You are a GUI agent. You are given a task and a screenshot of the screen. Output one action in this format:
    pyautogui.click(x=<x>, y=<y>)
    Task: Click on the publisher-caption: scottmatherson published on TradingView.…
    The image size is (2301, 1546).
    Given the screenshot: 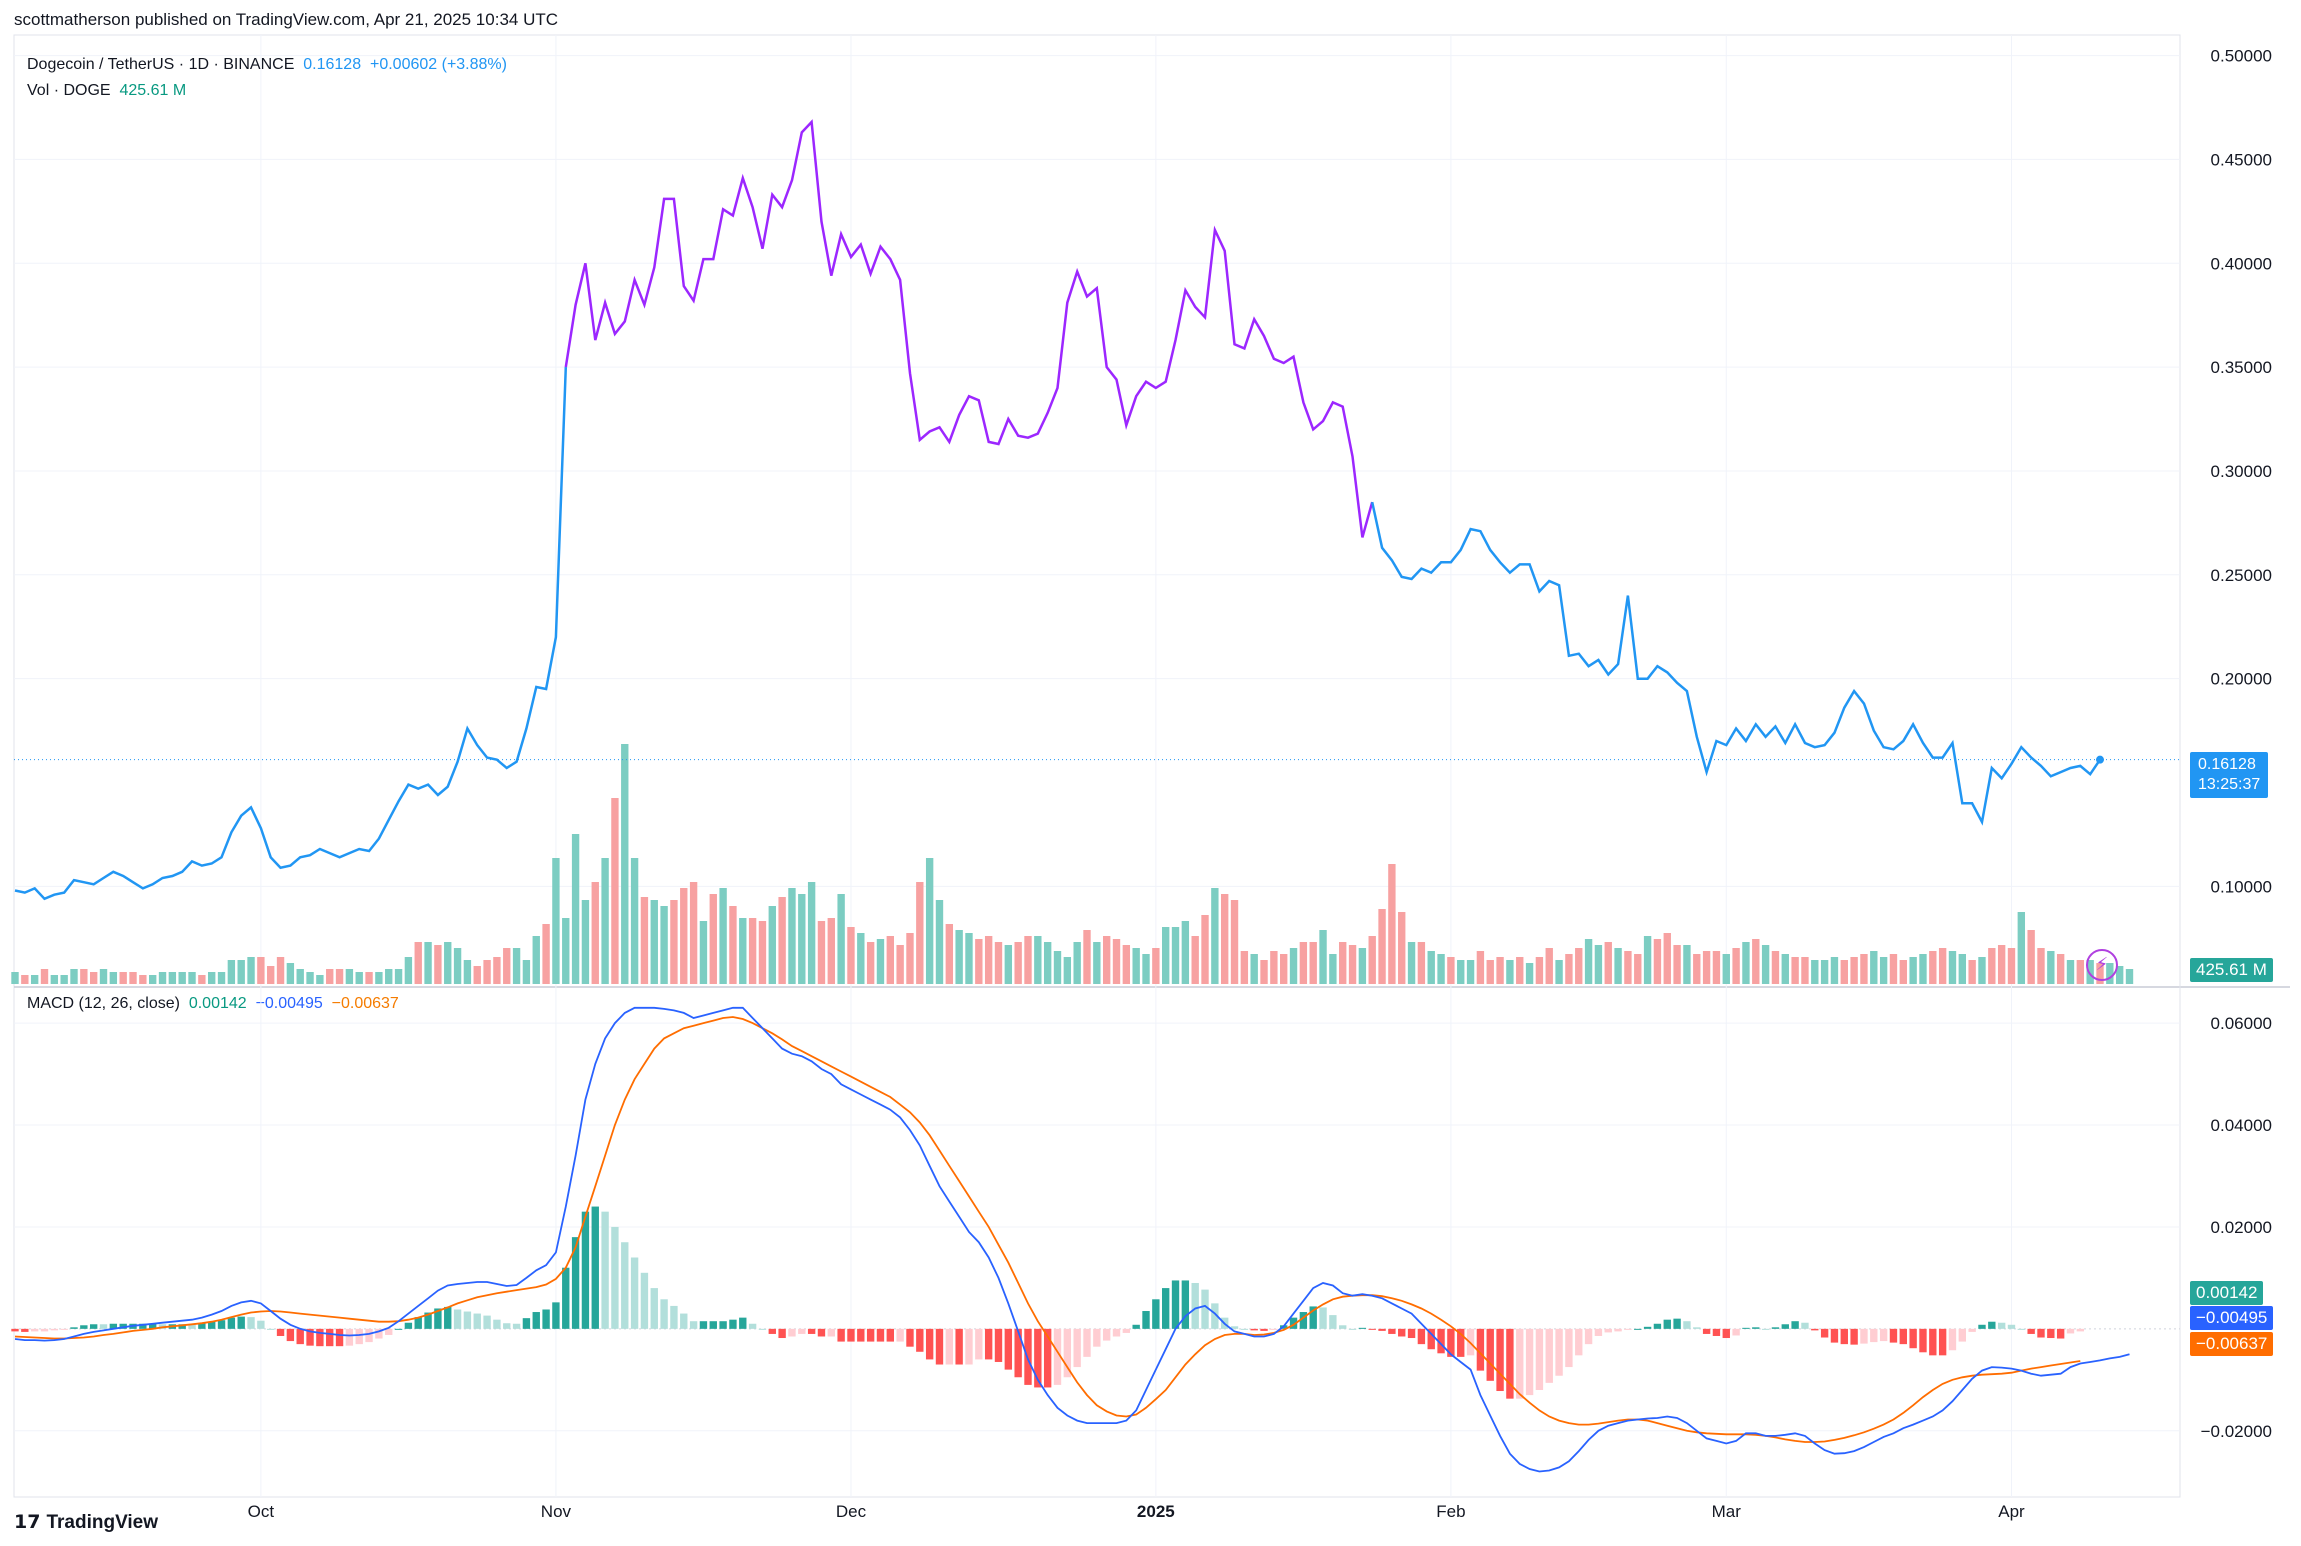 What is the action you would take?
    pyautogui.click(x=286, y=19)
    